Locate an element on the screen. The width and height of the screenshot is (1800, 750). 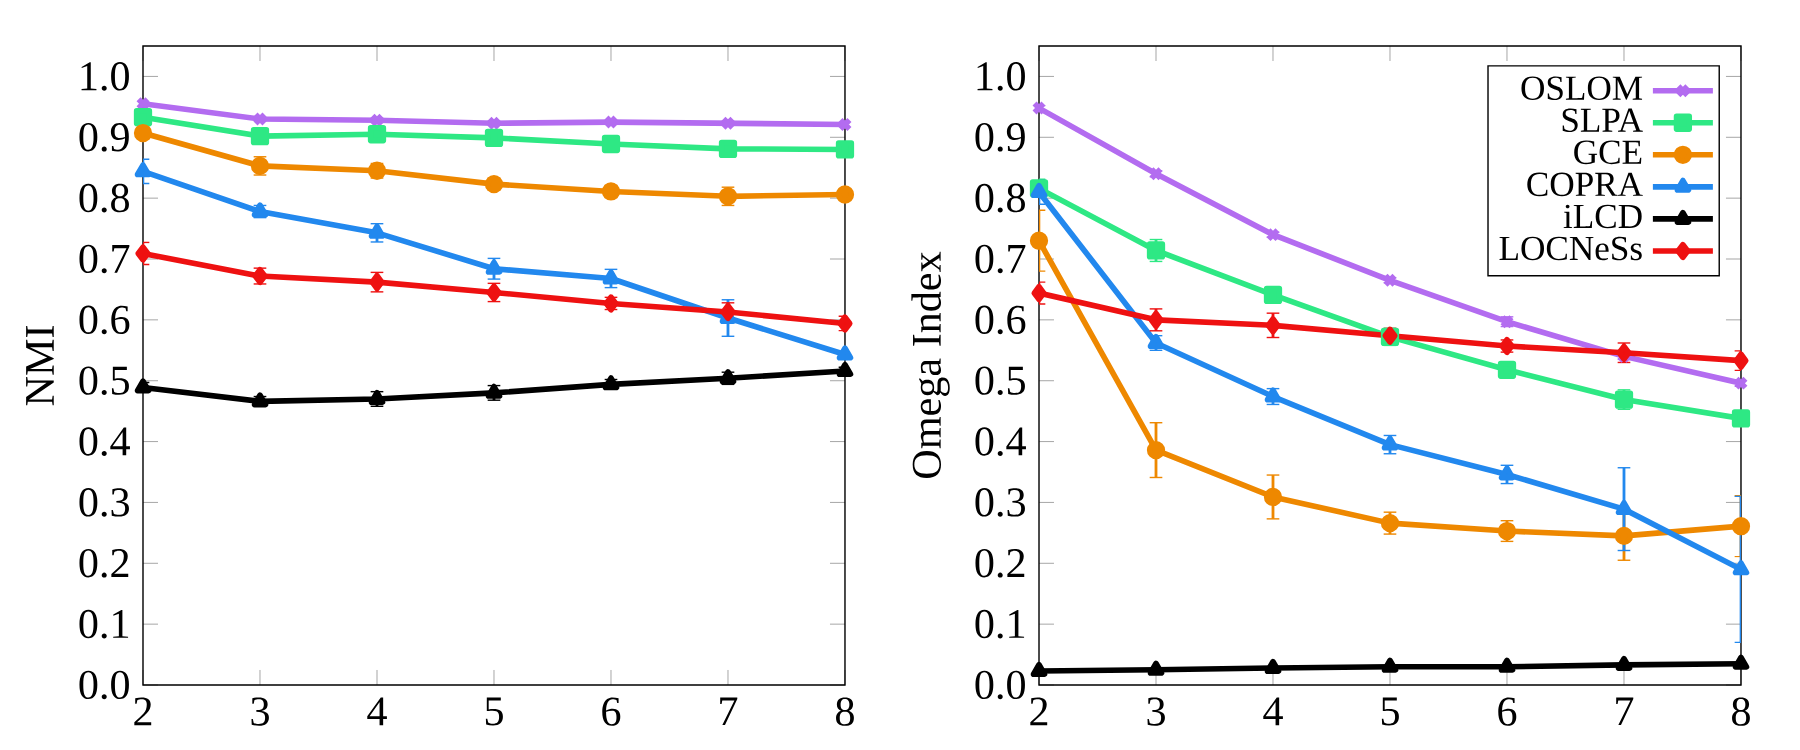
legend-label: SLPA is located at coordinates (1602, 120).